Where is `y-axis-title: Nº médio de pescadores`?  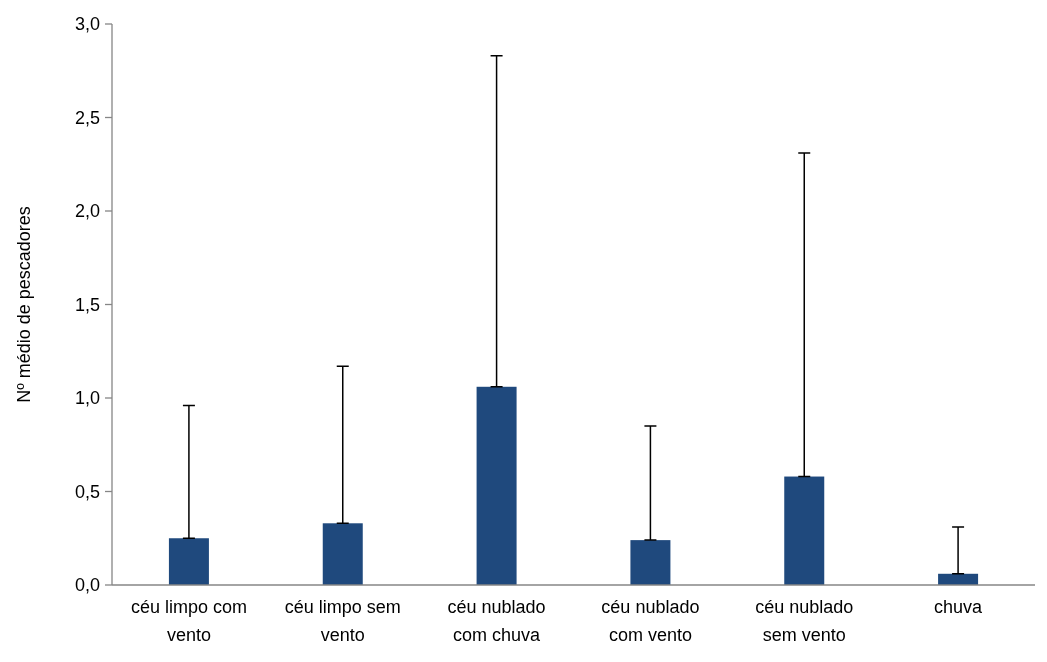
y-axis-title: Nº médio de pescadores is located at coordinates (24, 304).